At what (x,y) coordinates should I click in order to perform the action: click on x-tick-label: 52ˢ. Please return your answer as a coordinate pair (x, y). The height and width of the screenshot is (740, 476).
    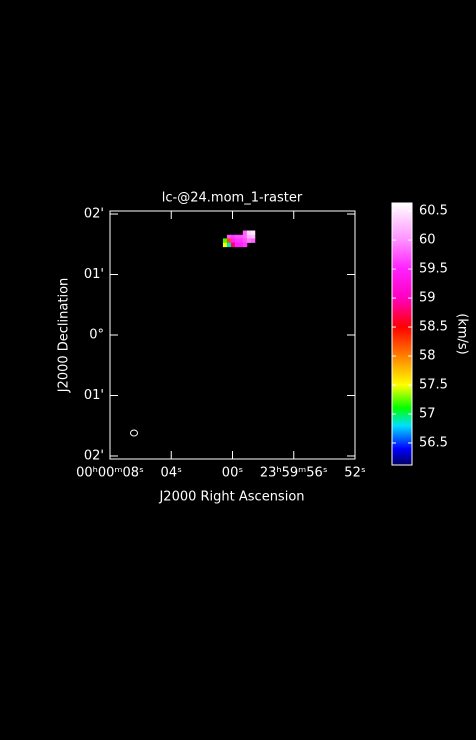
    Looking at the image, I should click on (355, 473).